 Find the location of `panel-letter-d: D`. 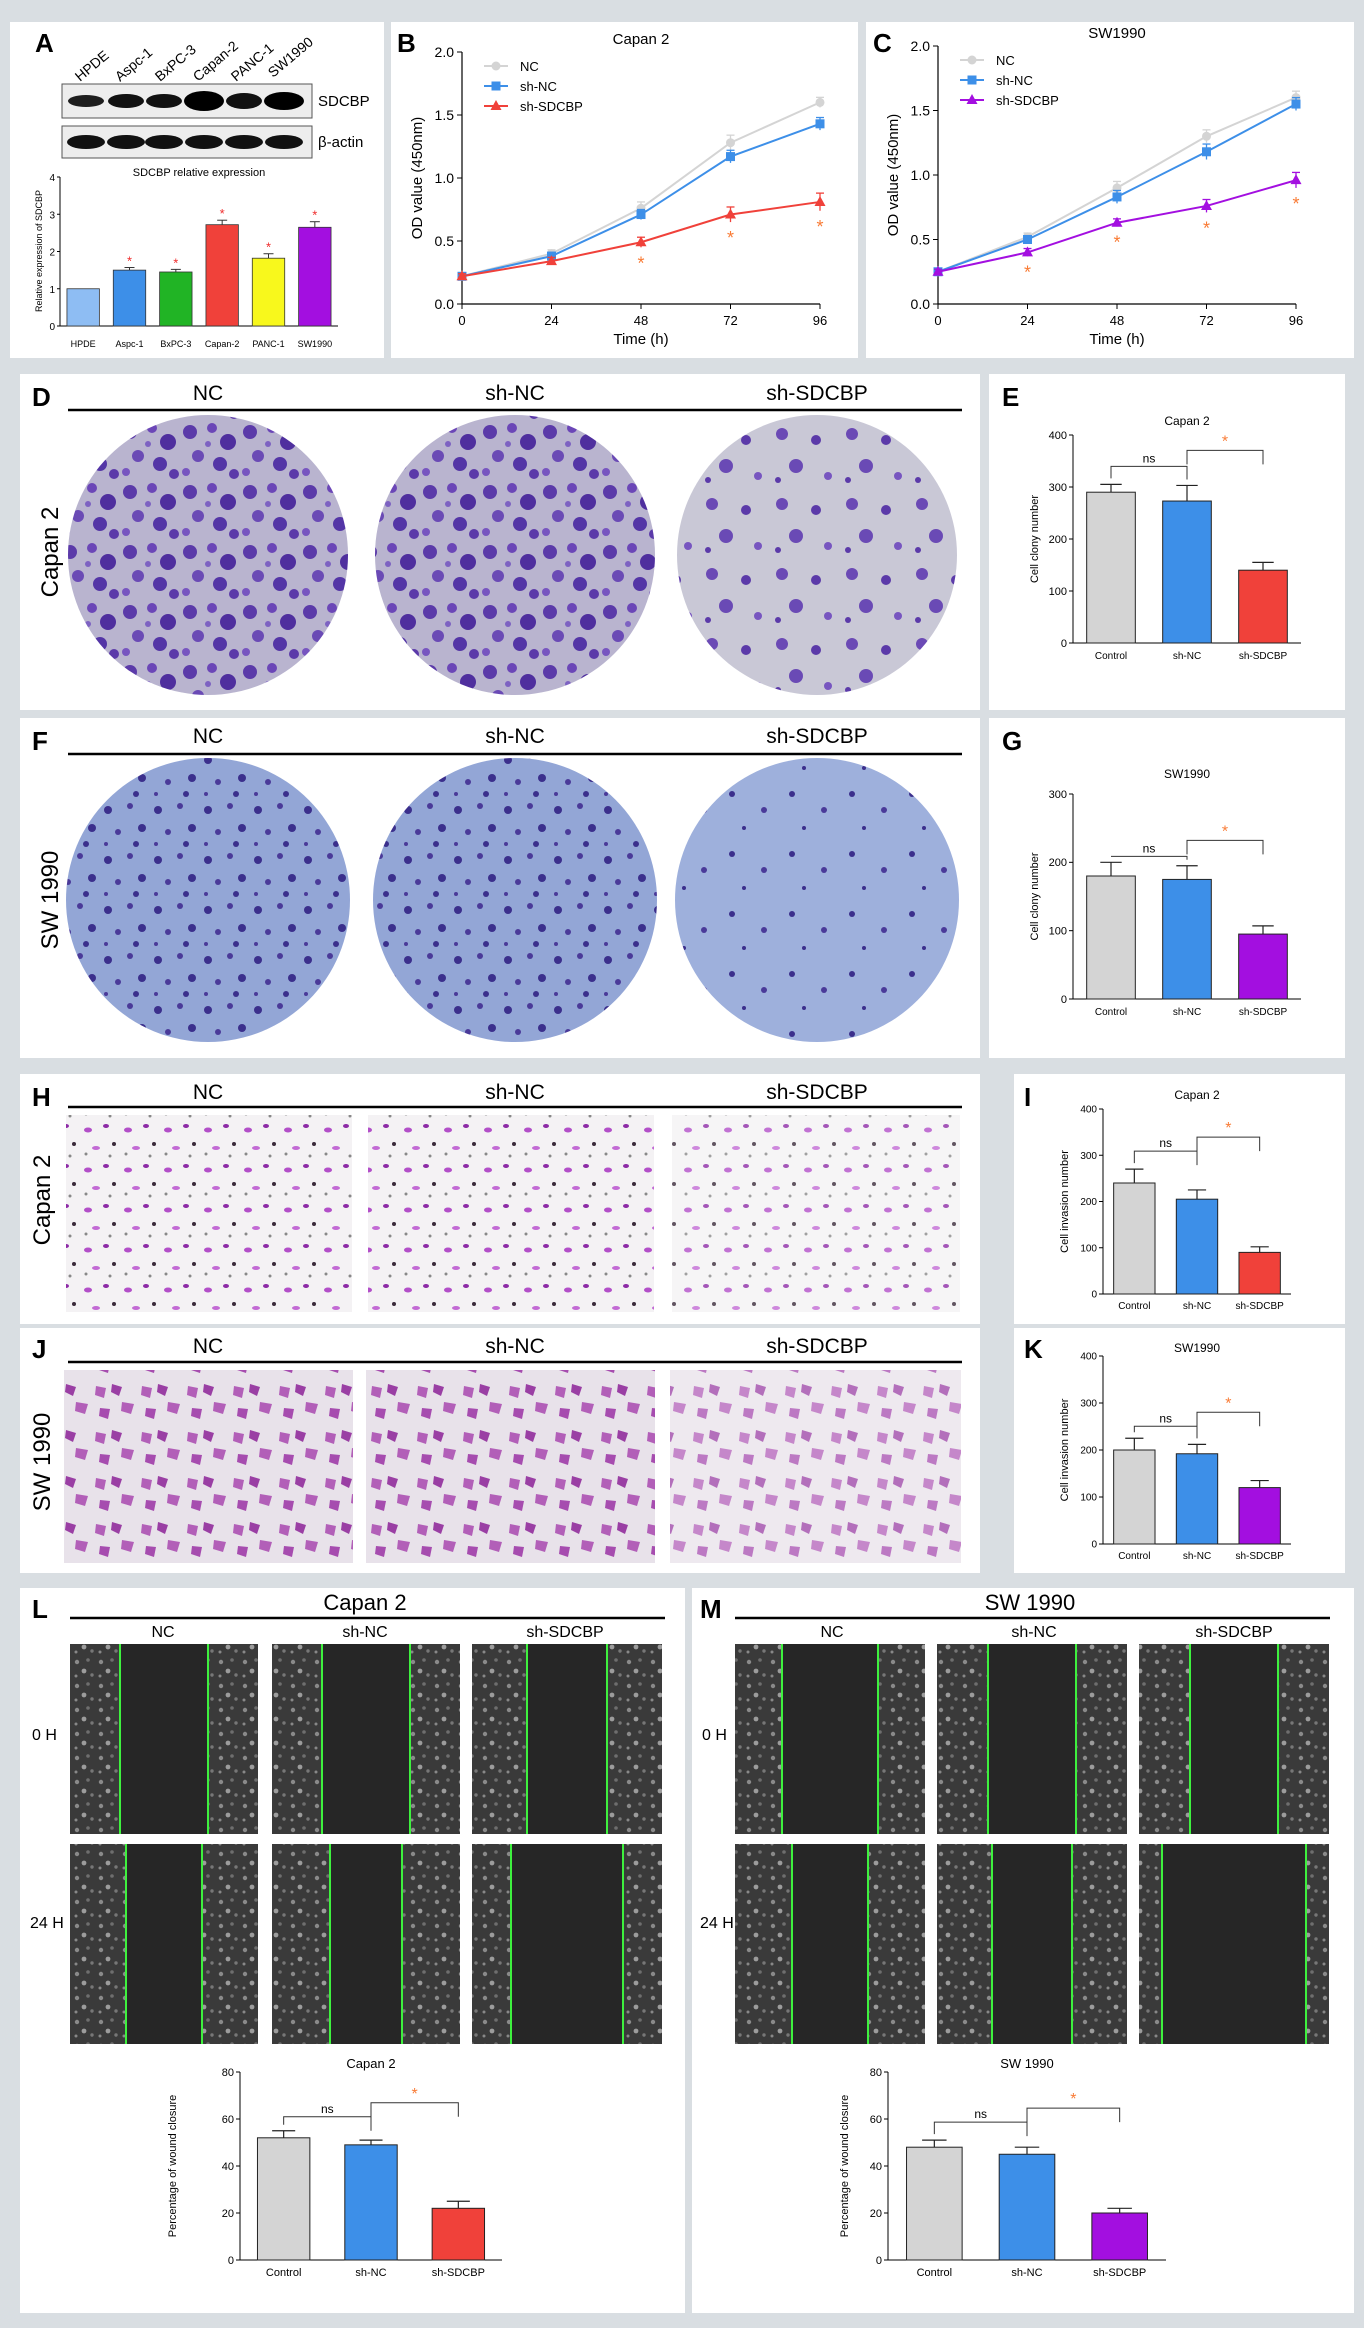

panel-letter-d: D is located at coordinates (41, 397).